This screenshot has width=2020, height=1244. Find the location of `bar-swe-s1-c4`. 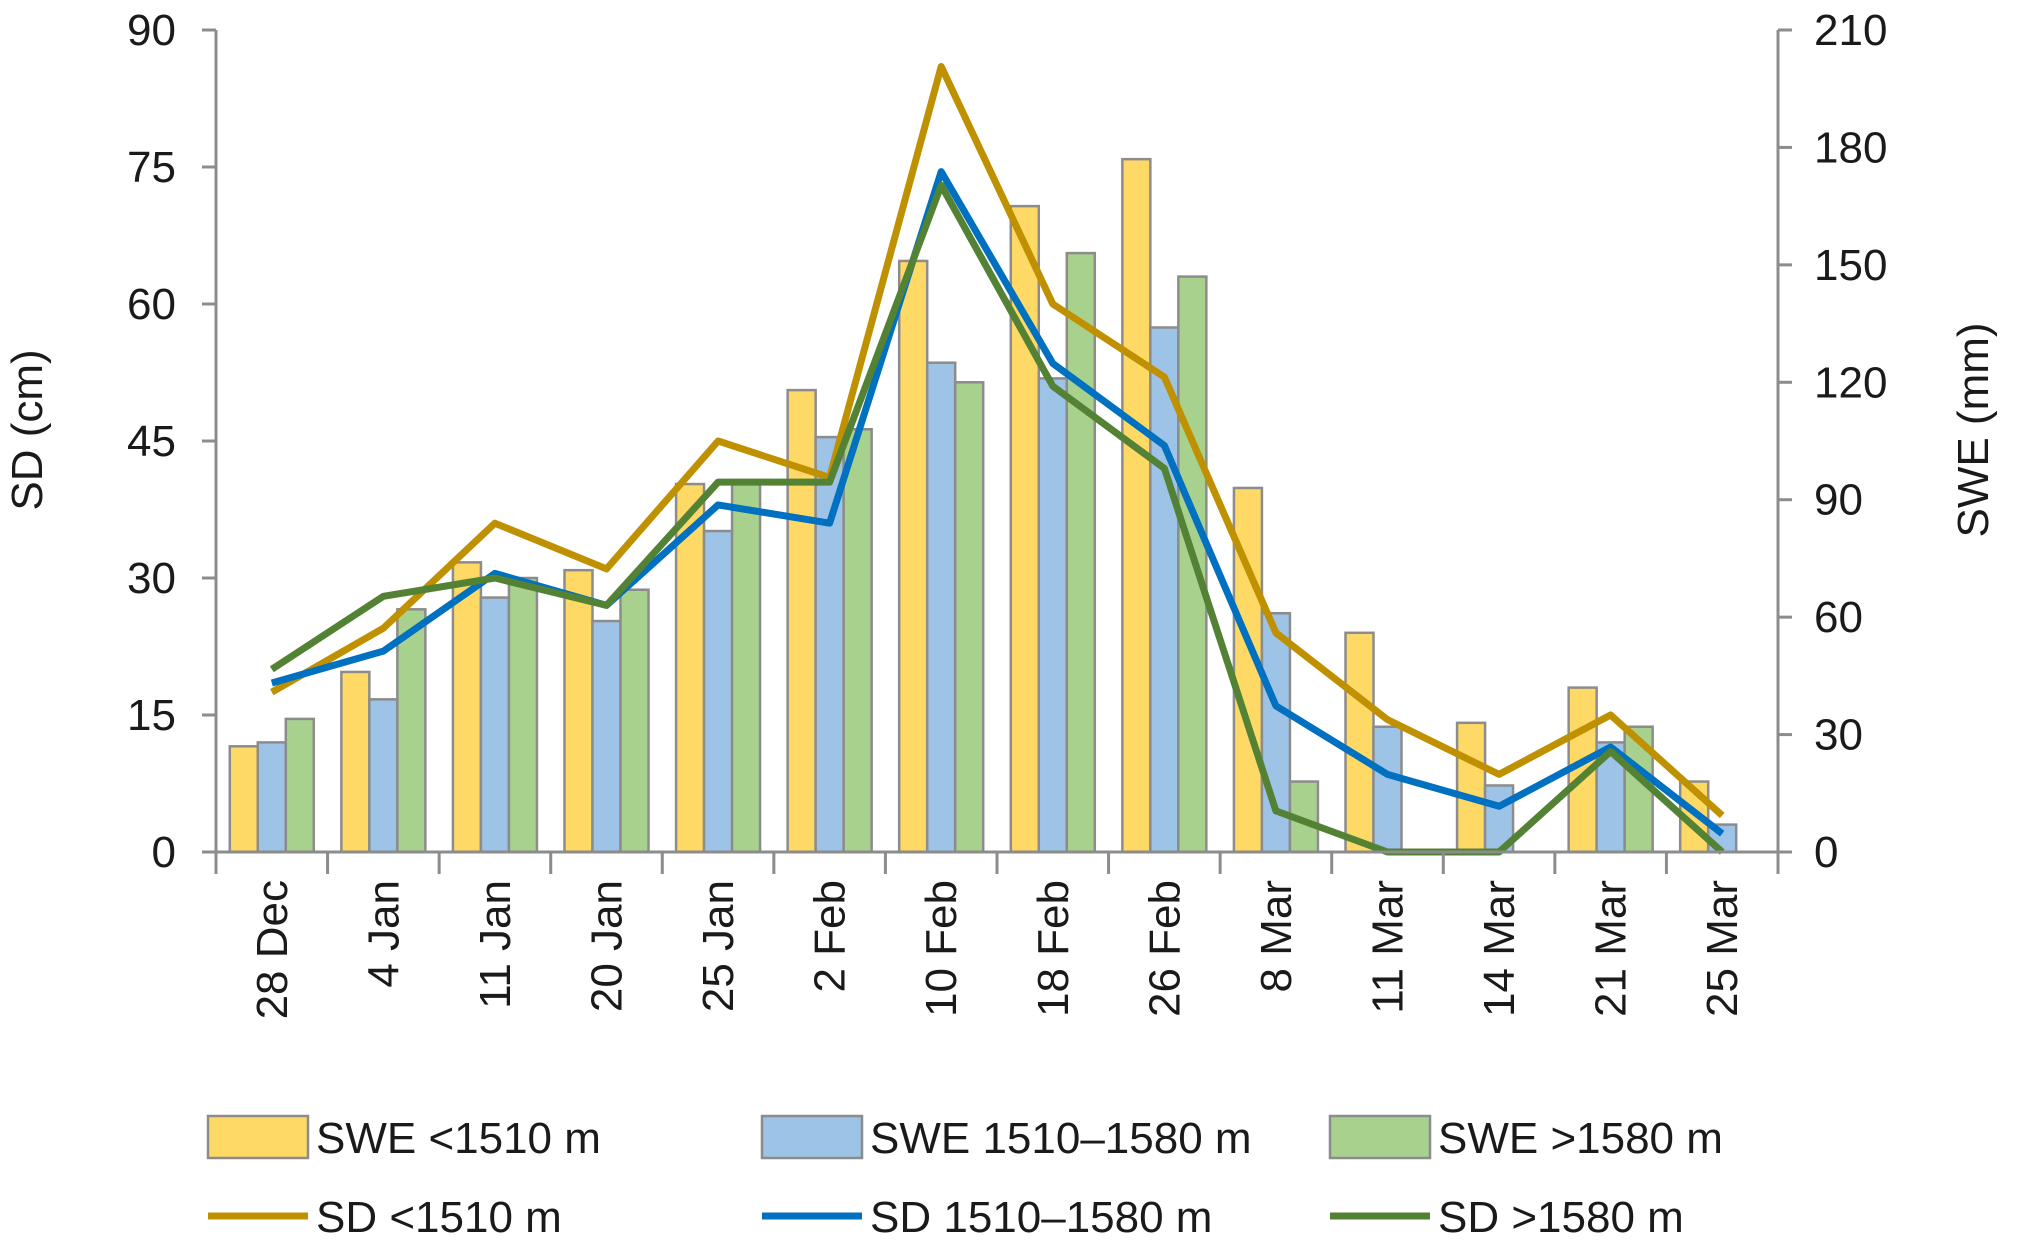

bar-swe-s1-c4 is located at coordinates (718, 691).